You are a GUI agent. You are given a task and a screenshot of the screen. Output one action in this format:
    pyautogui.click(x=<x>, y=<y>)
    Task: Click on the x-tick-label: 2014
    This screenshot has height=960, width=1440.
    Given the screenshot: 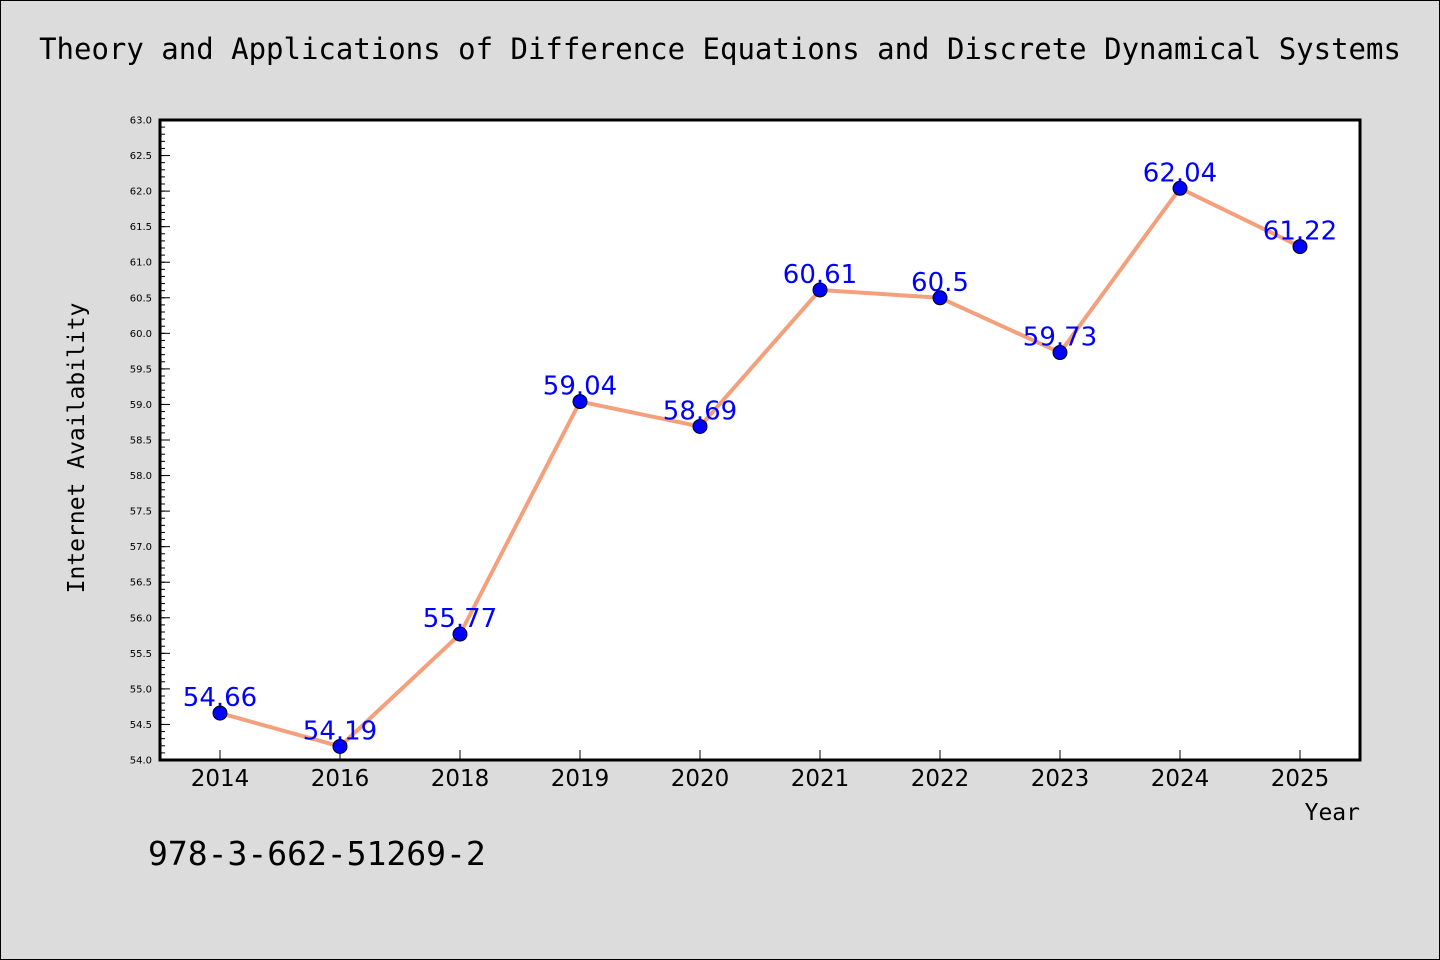 What is the action you would take?
    pyautogui.click(x=220, y=779)
    